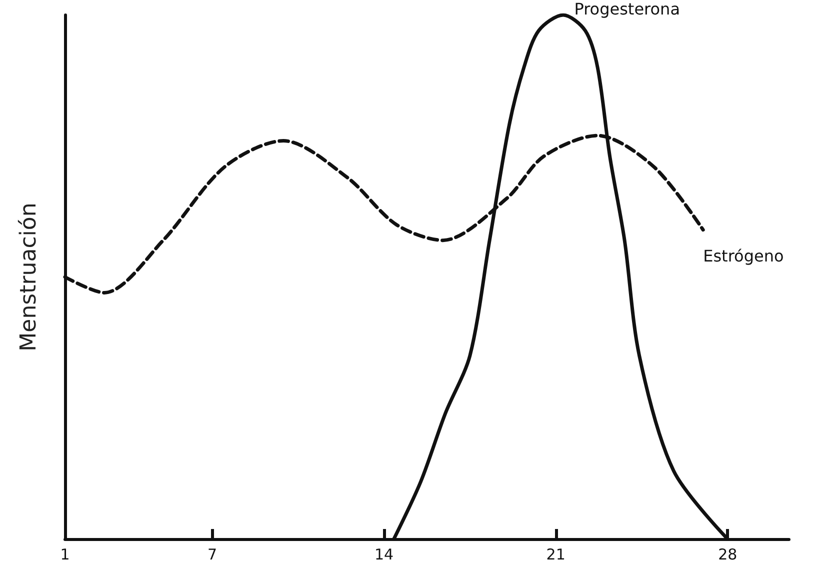  Describe the element at coordinates (627, 9) in the screenshot. I see `series-label: Progesterona` at that location.